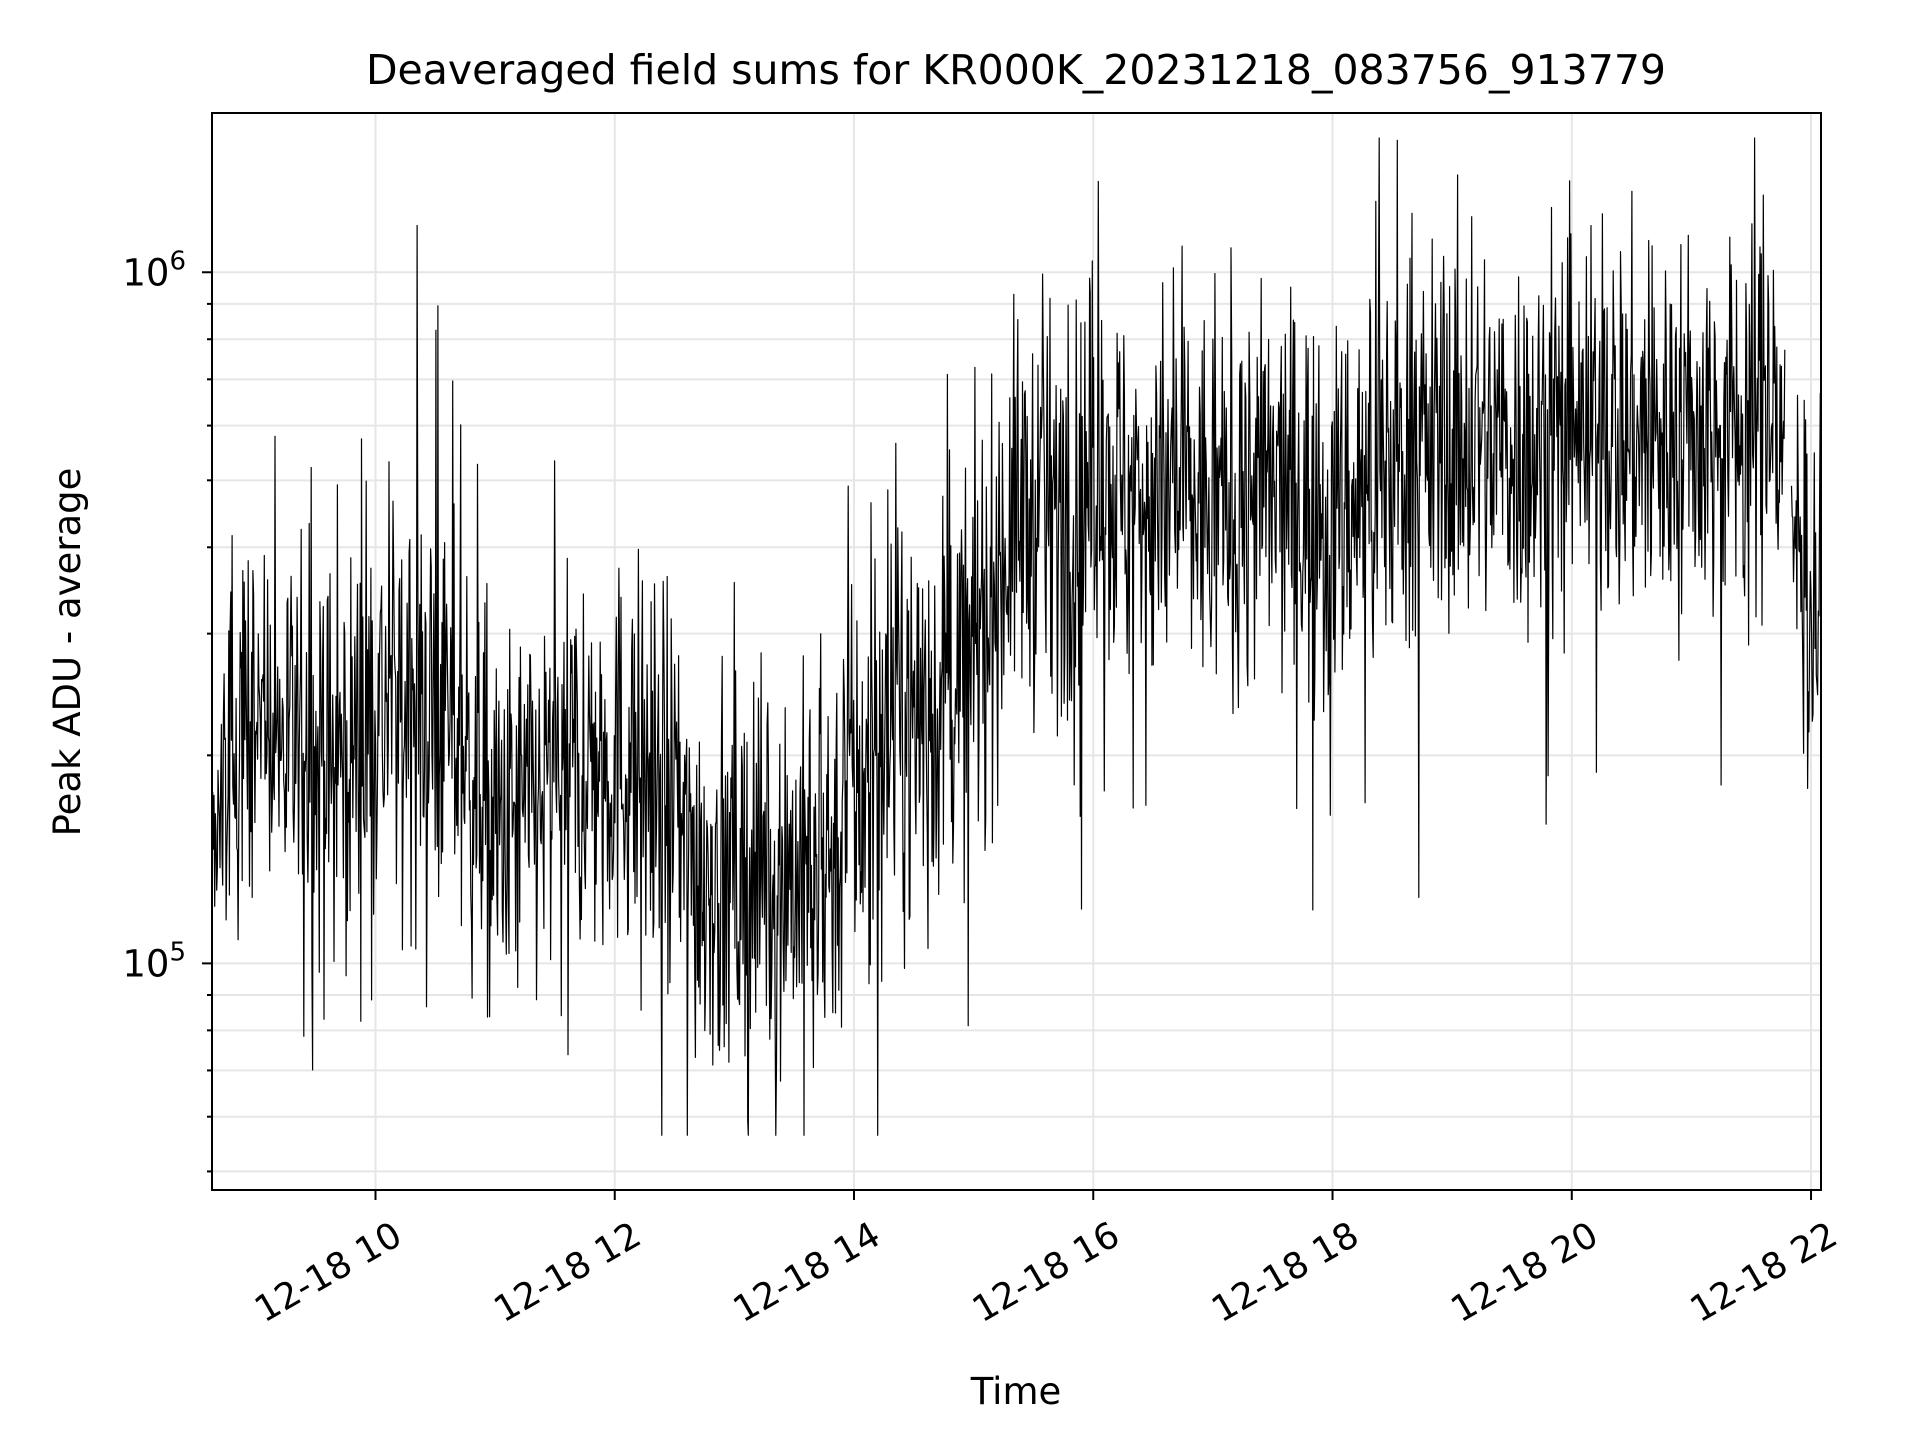 Image resolution: width=1920 pixels, height=1444 pixels. I want to click on y-axis-label: Peak ADU - average, so click(67, 652).